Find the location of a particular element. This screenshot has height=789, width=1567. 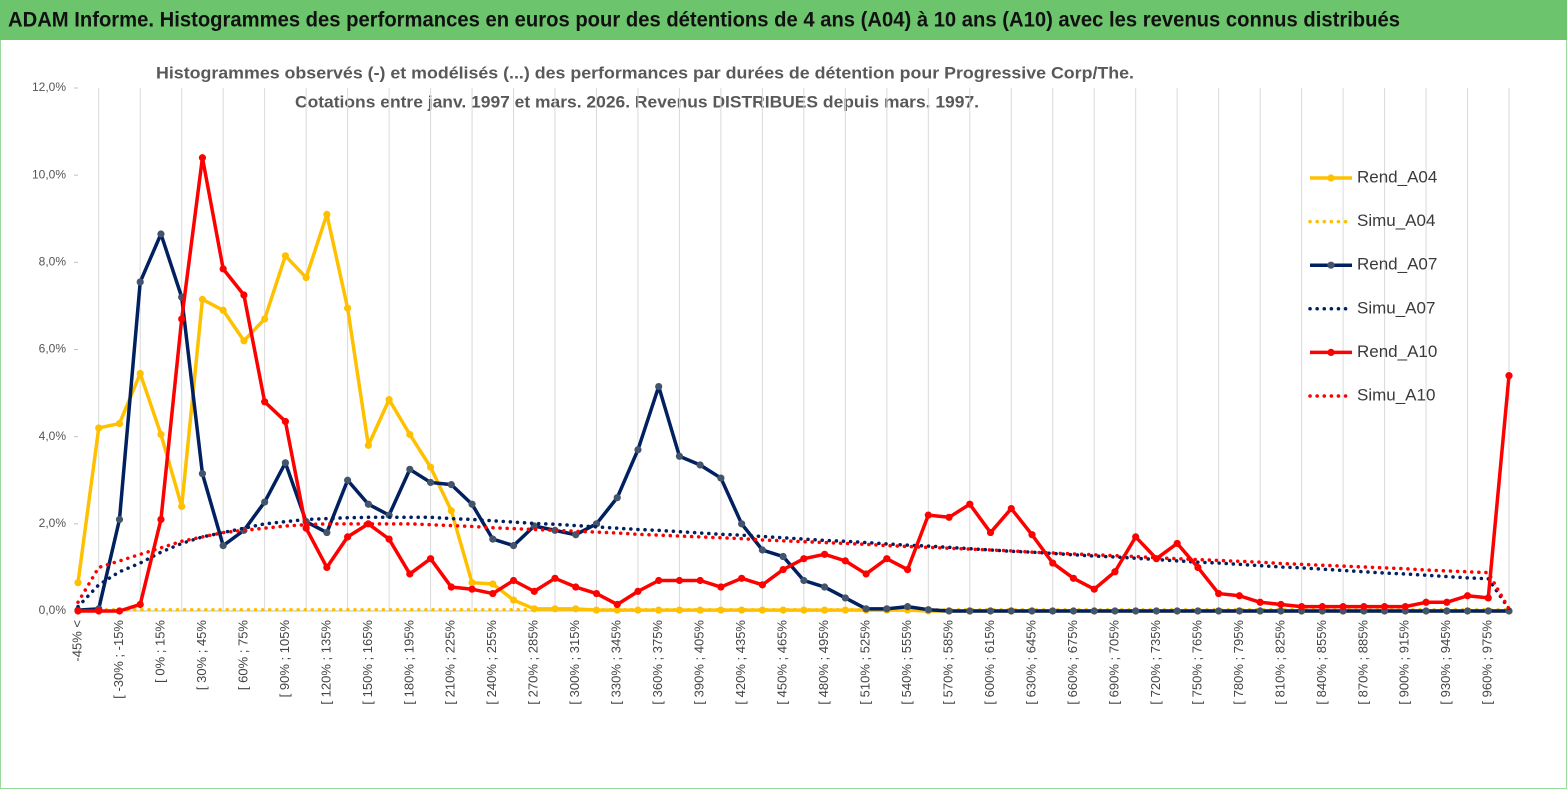

header-bar is located at coordinates (783, 20).